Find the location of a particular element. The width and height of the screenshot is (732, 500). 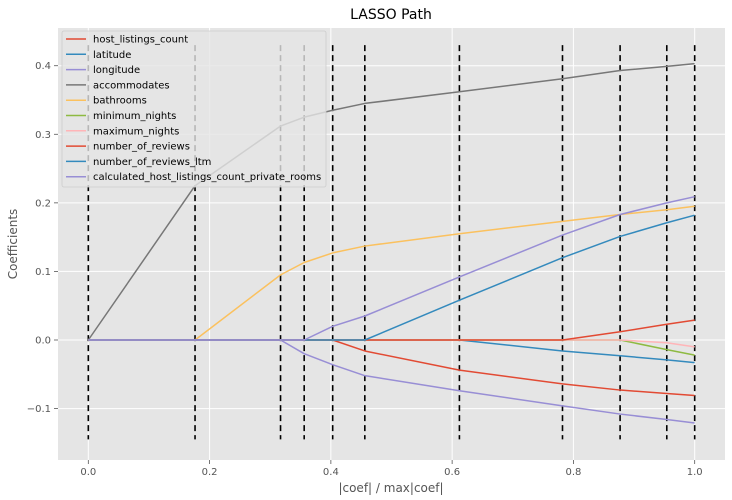

chart-title: LASSO Path is located at coordinates (391, 15).